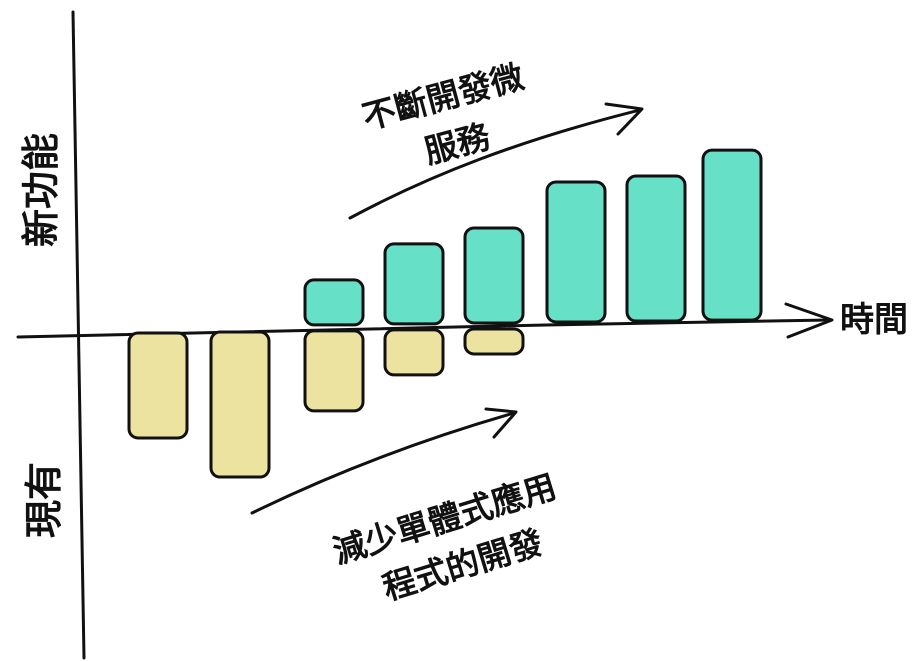 The height and width of the screenshot is (661, 917). I want to click on upper-annotation-line-1: 不斷開發微, so click(442, 97).